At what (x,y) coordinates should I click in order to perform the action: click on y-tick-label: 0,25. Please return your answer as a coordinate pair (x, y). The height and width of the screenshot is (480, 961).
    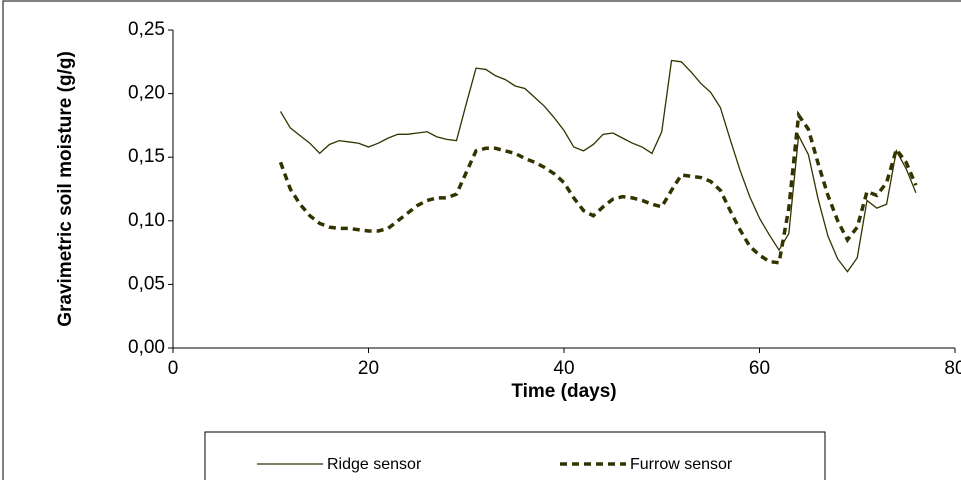
    Looking at the image, I should click on (146, 29).